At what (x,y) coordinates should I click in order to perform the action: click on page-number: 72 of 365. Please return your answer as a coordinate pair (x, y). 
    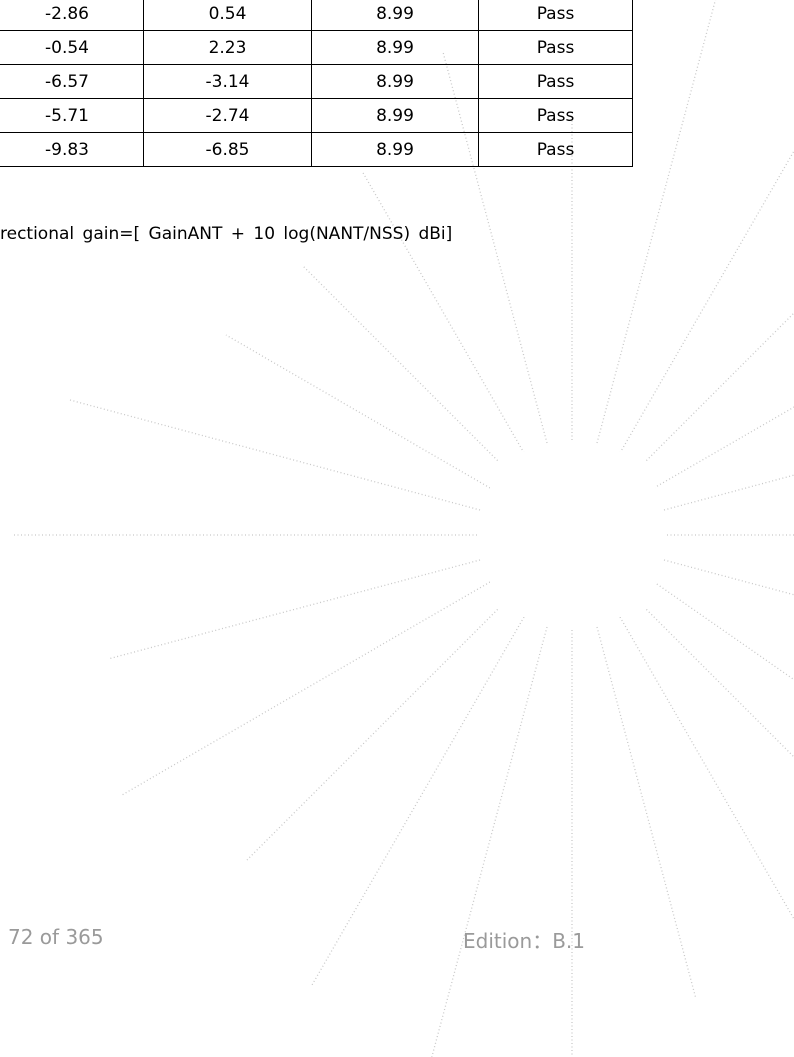
    Looking at the image, I should click on (56, 937).